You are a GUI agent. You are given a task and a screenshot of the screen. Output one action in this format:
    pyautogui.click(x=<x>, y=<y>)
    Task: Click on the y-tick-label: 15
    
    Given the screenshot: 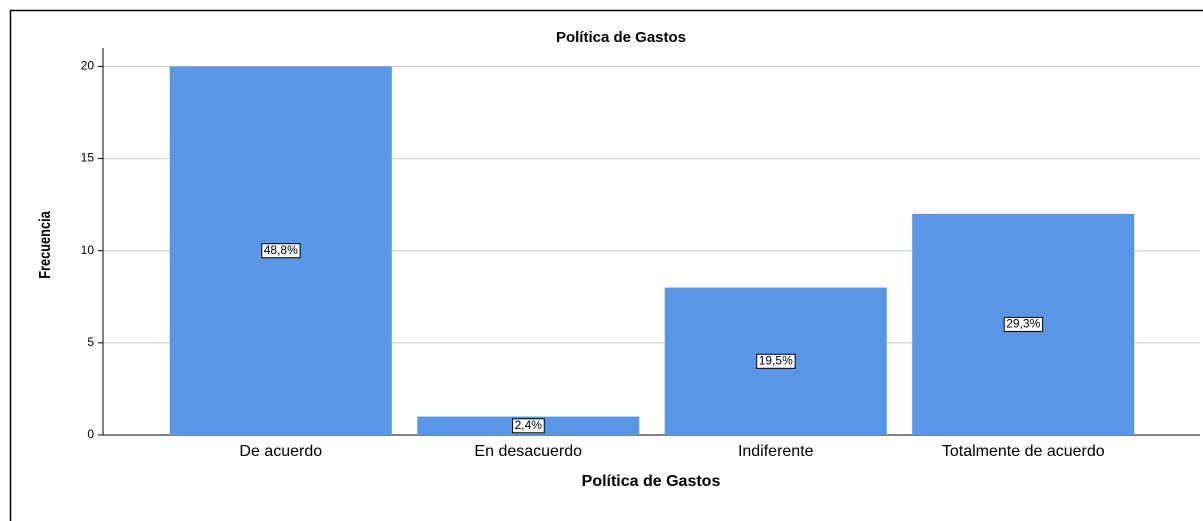 What is the action you would take?
    pyautogui.click(x=88, y=158)
    